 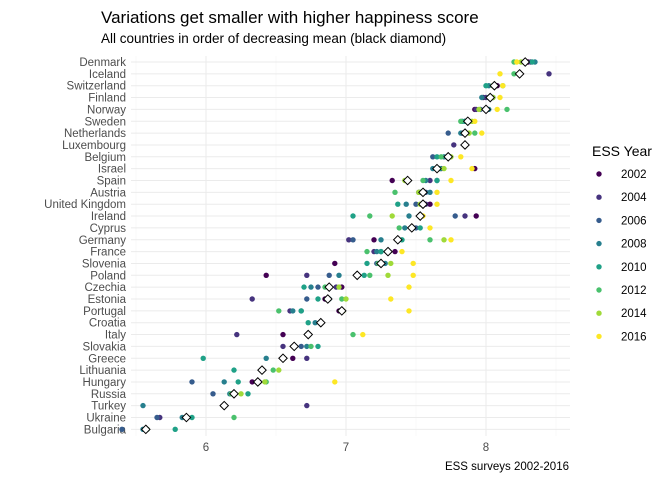 What do you see at coordinates (283, 358) in the screenshot?
I see `mean-diamond-greece` at bounding box center [283, 358].